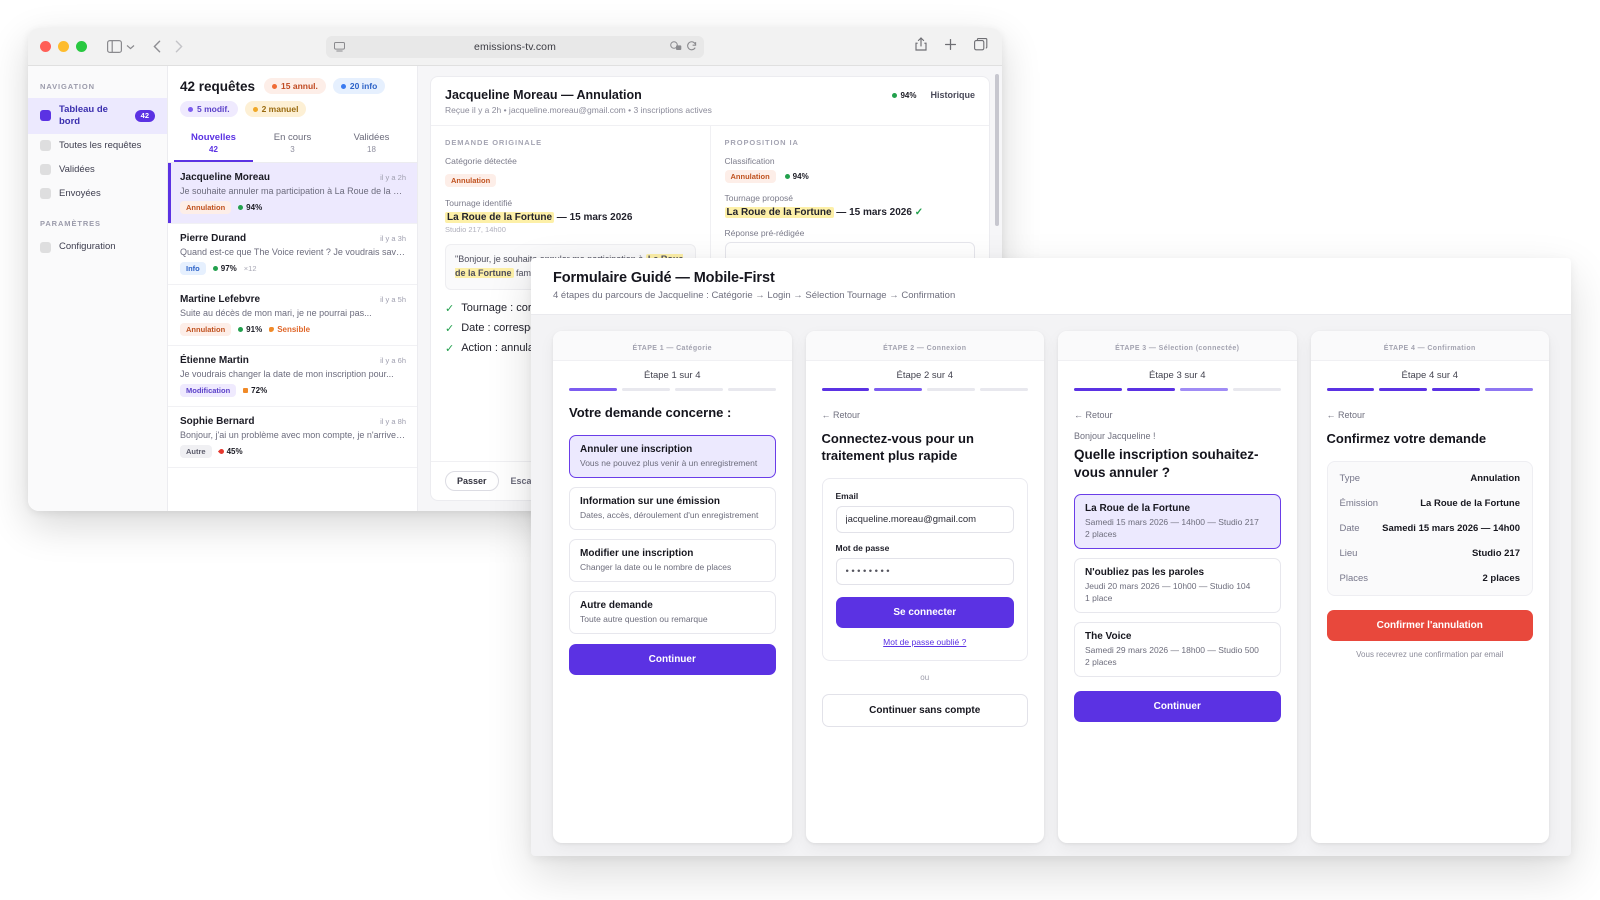 This screenshot has height=900, width=1600. Describe the element at coordinates (950, 47) in the screenshot. I see `new-tab-icon` at that location.